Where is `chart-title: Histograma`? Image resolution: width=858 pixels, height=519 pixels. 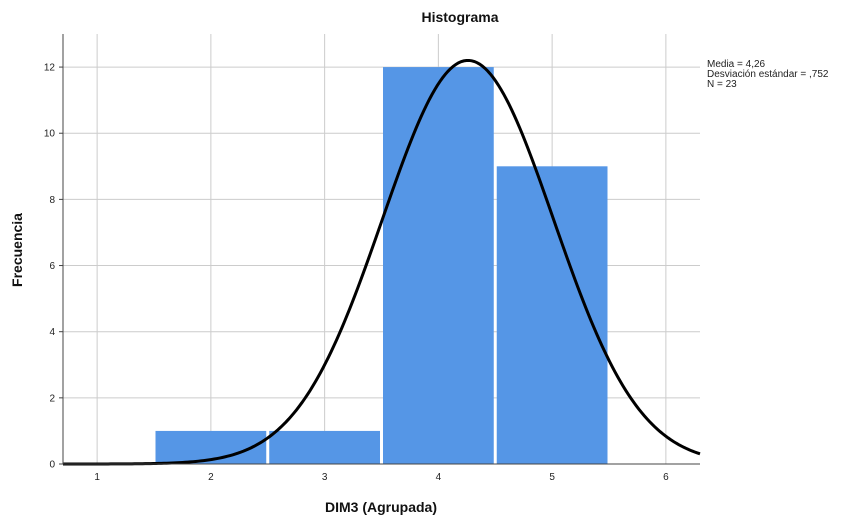 chart-title: Histograma is located at coordinates (459, 17).